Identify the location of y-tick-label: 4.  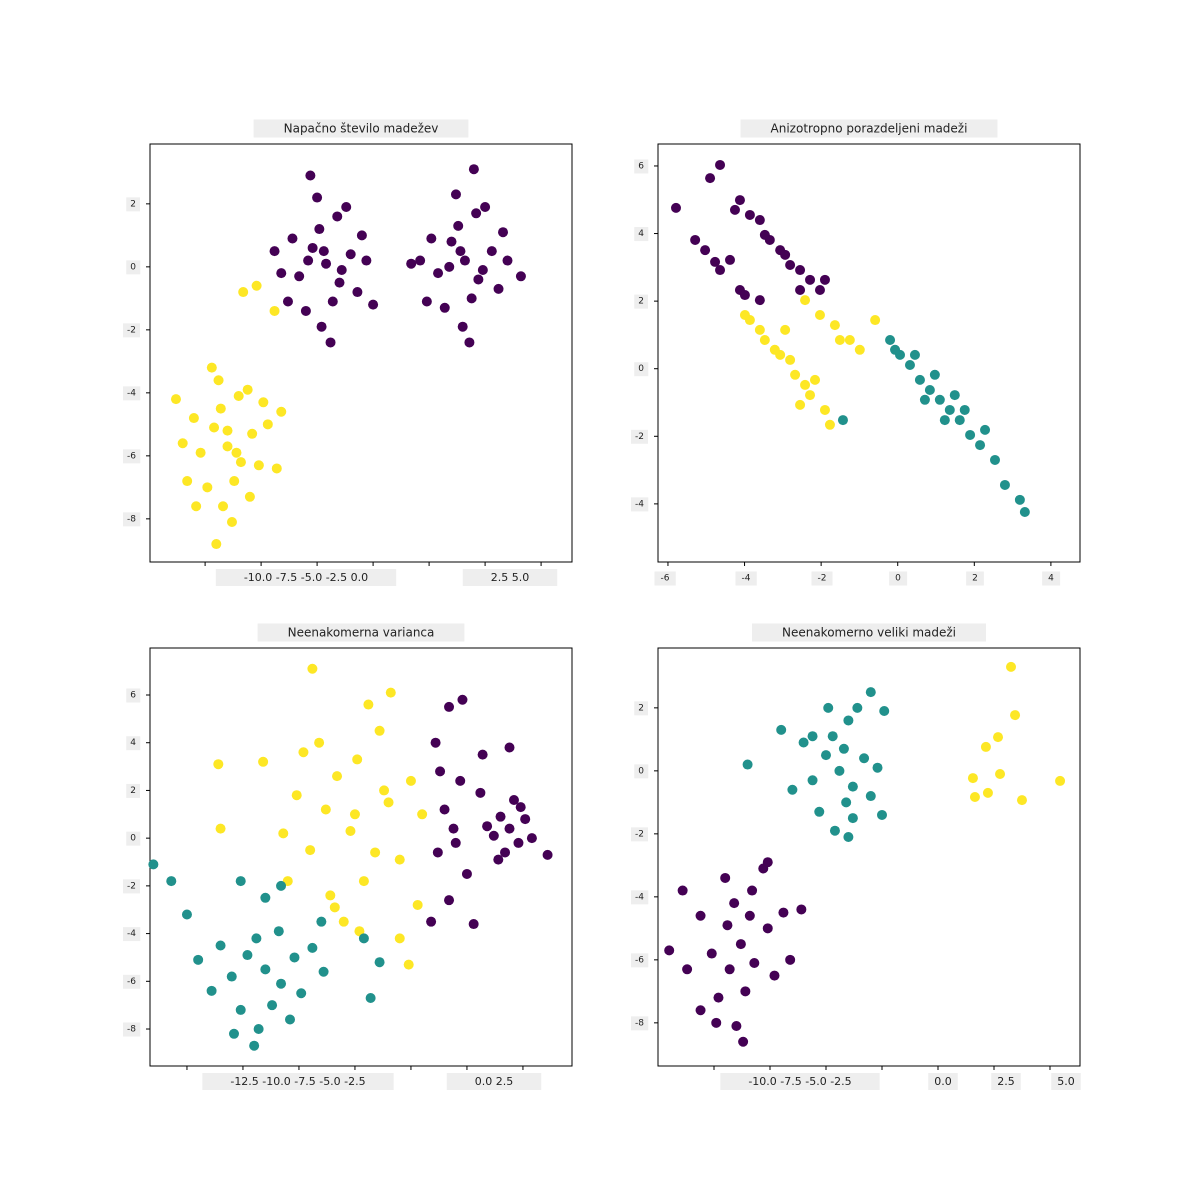
(641, 234).